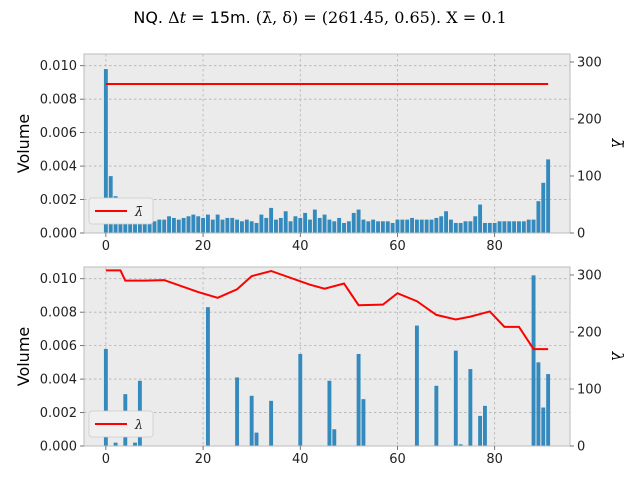 This screenshot has width=640, height=480. What do you see at coordinates (151, 17) in the screenshot?
I see `title-prefix: NQ.` at bounding box center [151, 17].